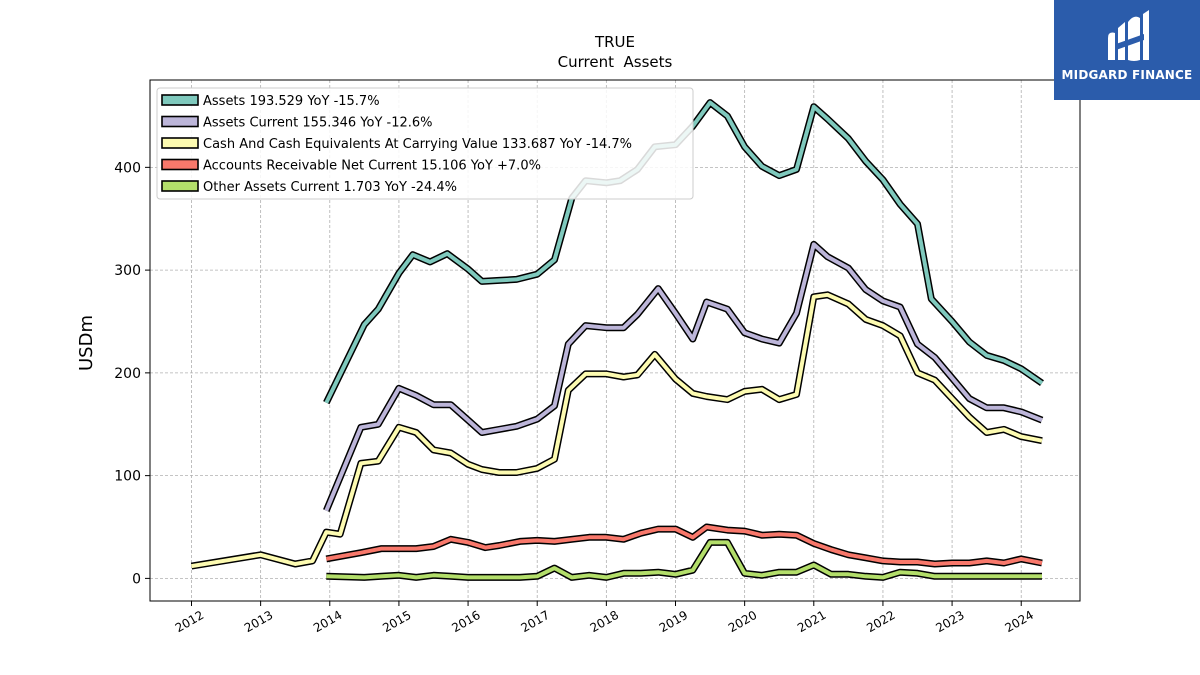  I want to click on y-tick-label: 200, so click(127, 374).